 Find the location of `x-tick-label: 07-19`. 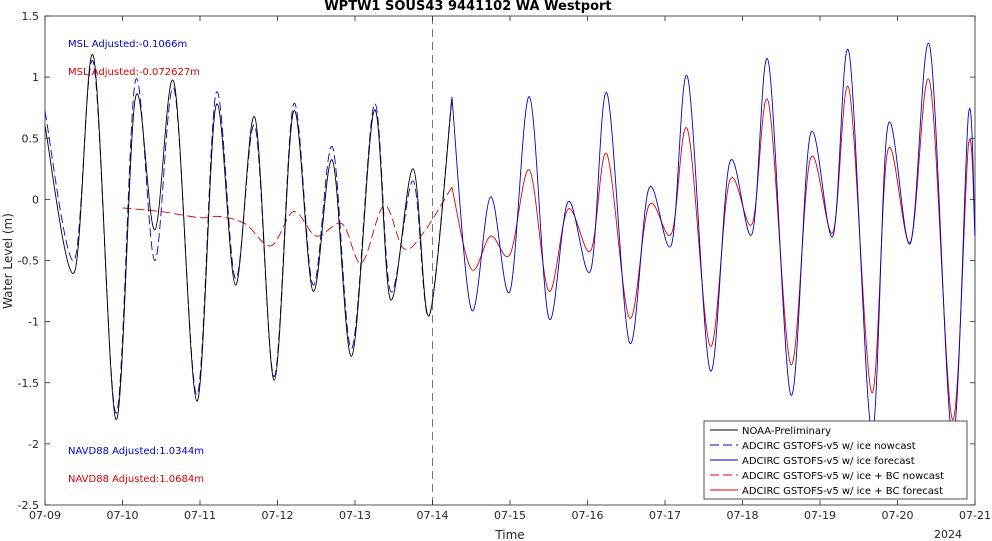

x-tick-label: 07-19 is located at coordinates (820, 515).